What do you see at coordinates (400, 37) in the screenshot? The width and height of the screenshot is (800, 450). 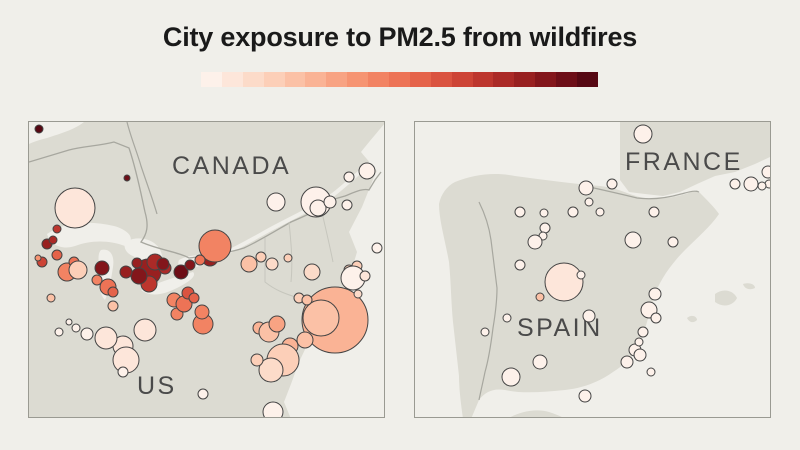 I see `chart-title: City exposure to PM2.5 from wildfires` at bounding box center [400, 37].